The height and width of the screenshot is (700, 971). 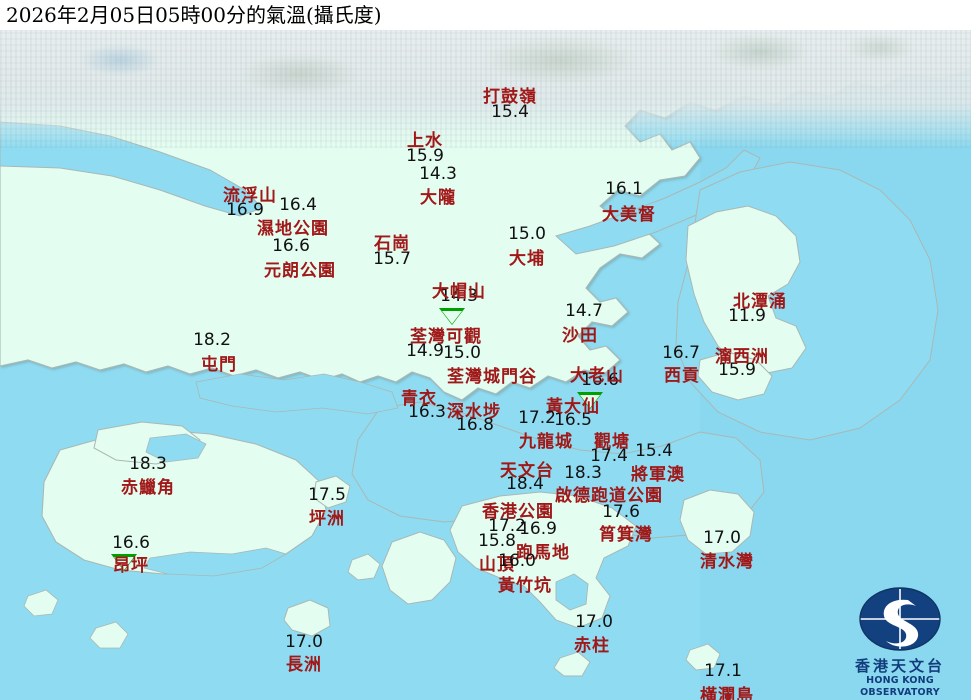 I want to click on station-name-label: 筲箕灣, so click(x=626, y=535).